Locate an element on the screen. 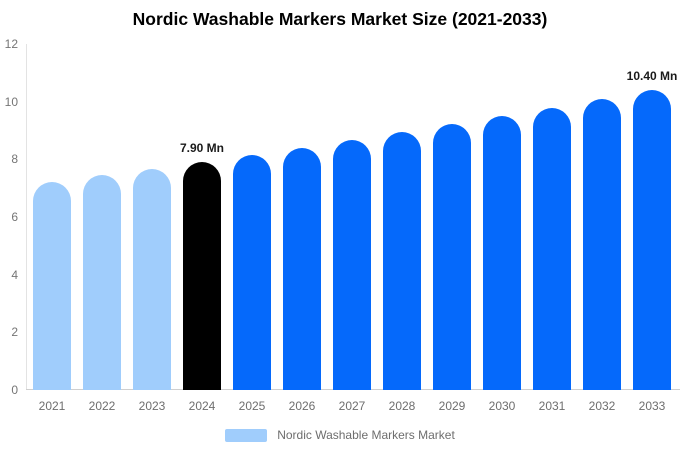  y-tick-2: 2 is located at coordinates (14, 332).